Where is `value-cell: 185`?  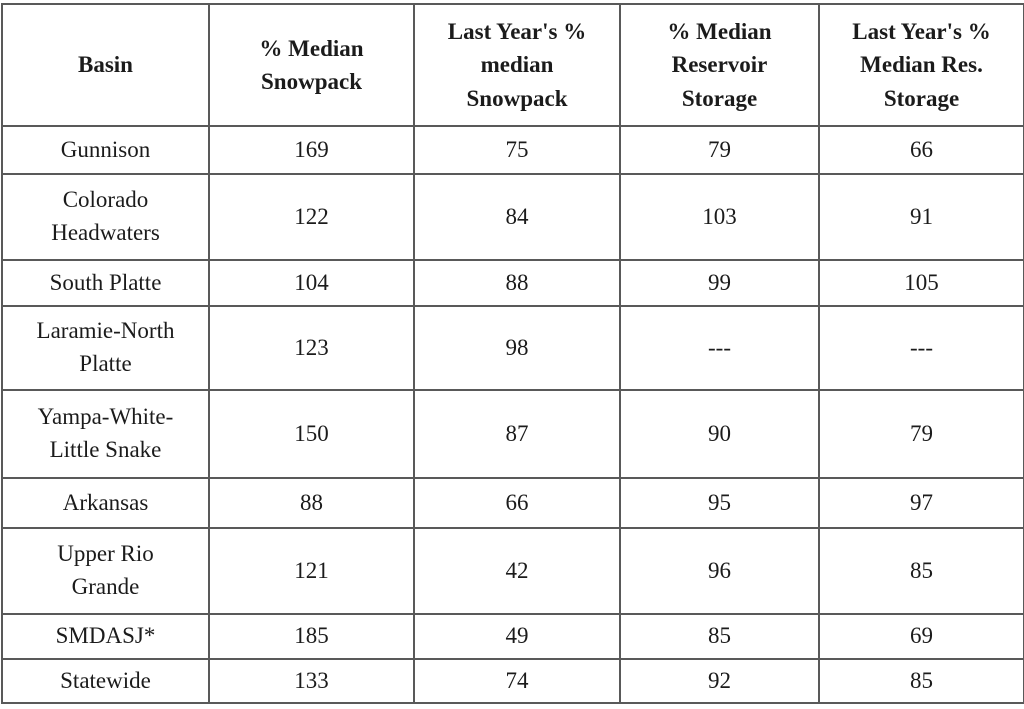 value-cell: 185 is located at coordinates (311, 636).